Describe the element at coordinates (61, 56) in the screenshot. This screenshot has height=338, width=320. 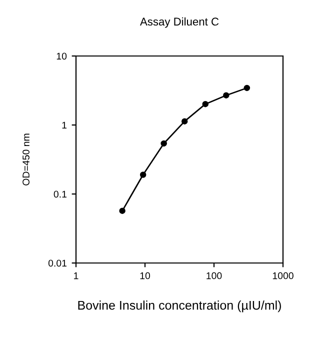
I see `y-tick-label: 10` at that location.